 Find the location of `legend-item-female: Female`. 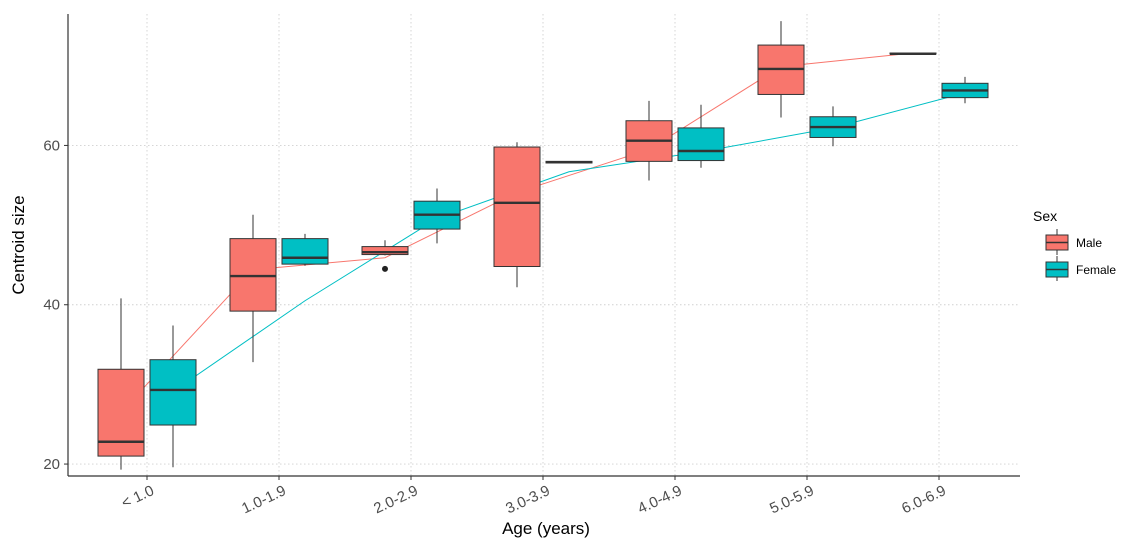

legend-item-female: Female is located at coordinates (1080, 268).